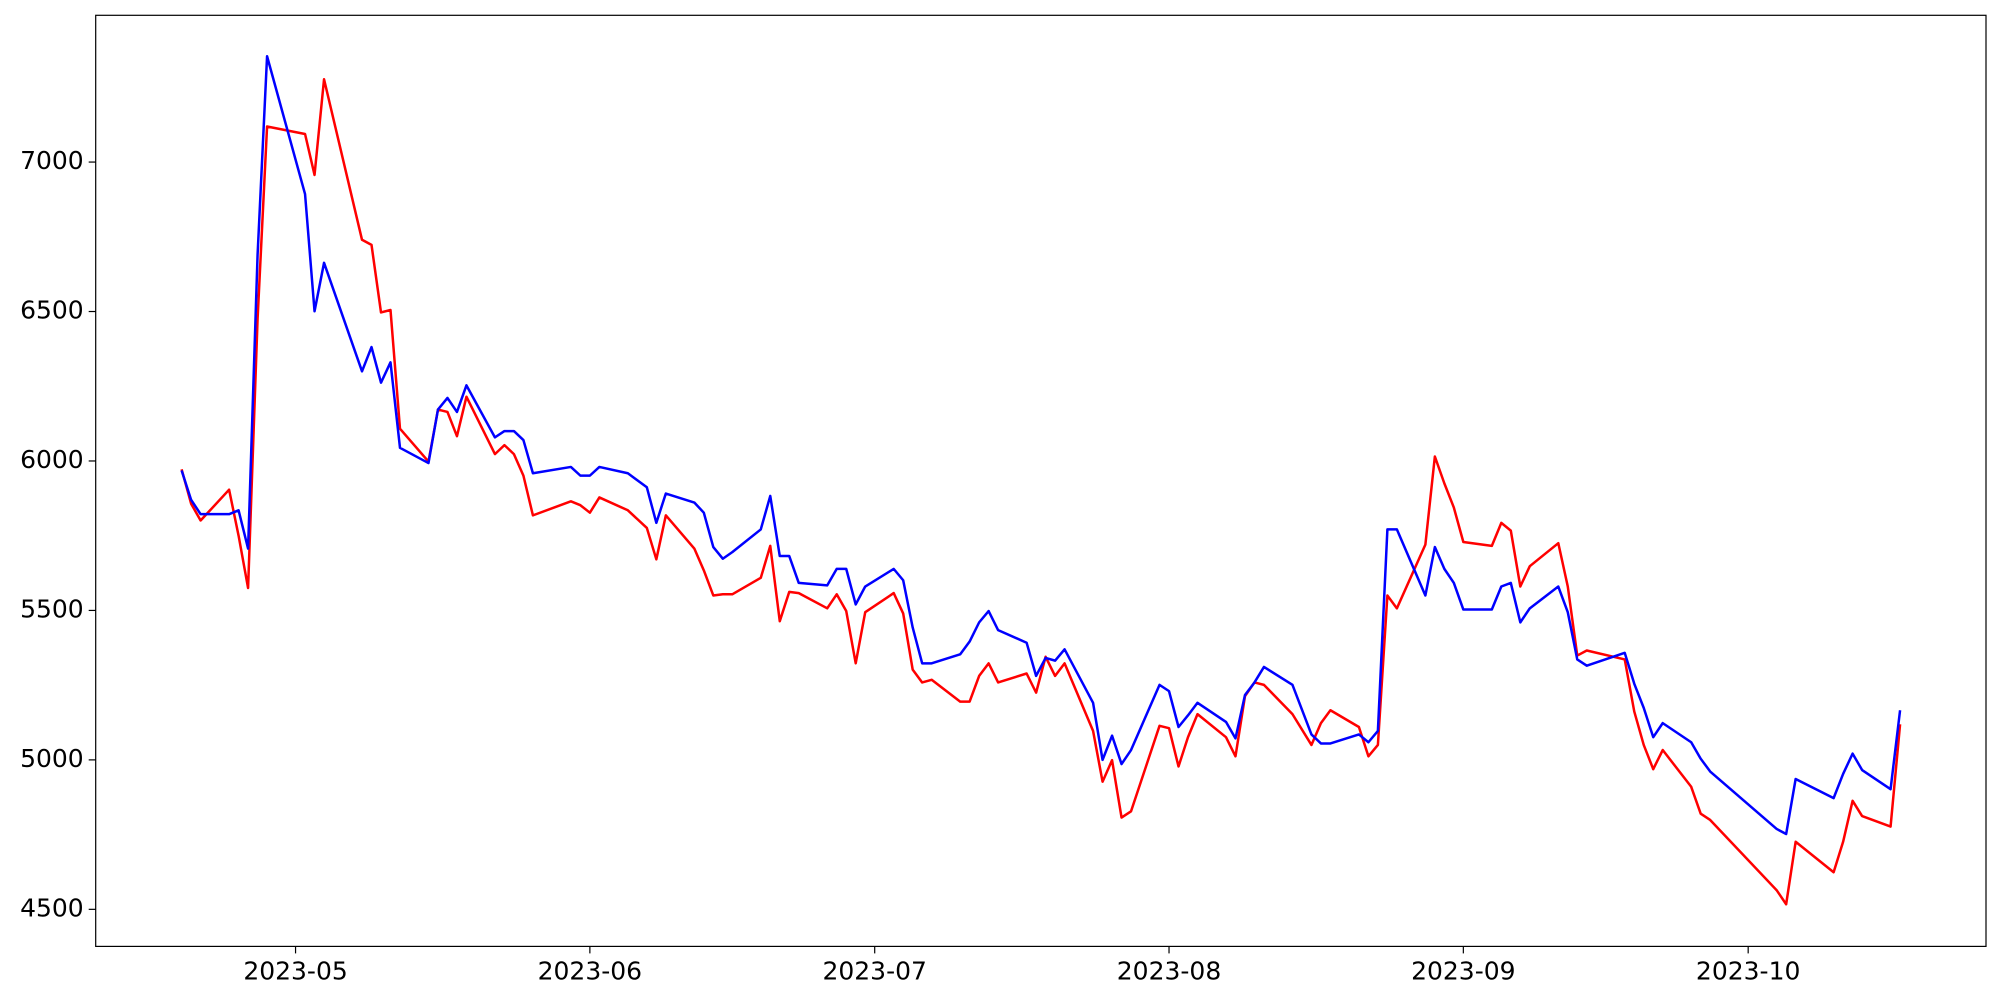 Image resolution: width=2000 pixels, height=1000 pixels. What do you see at coordinates (1463, 970) in the screenshot?
I see `x-tick-label: 2023-09` at bounding box center [1463, 970].